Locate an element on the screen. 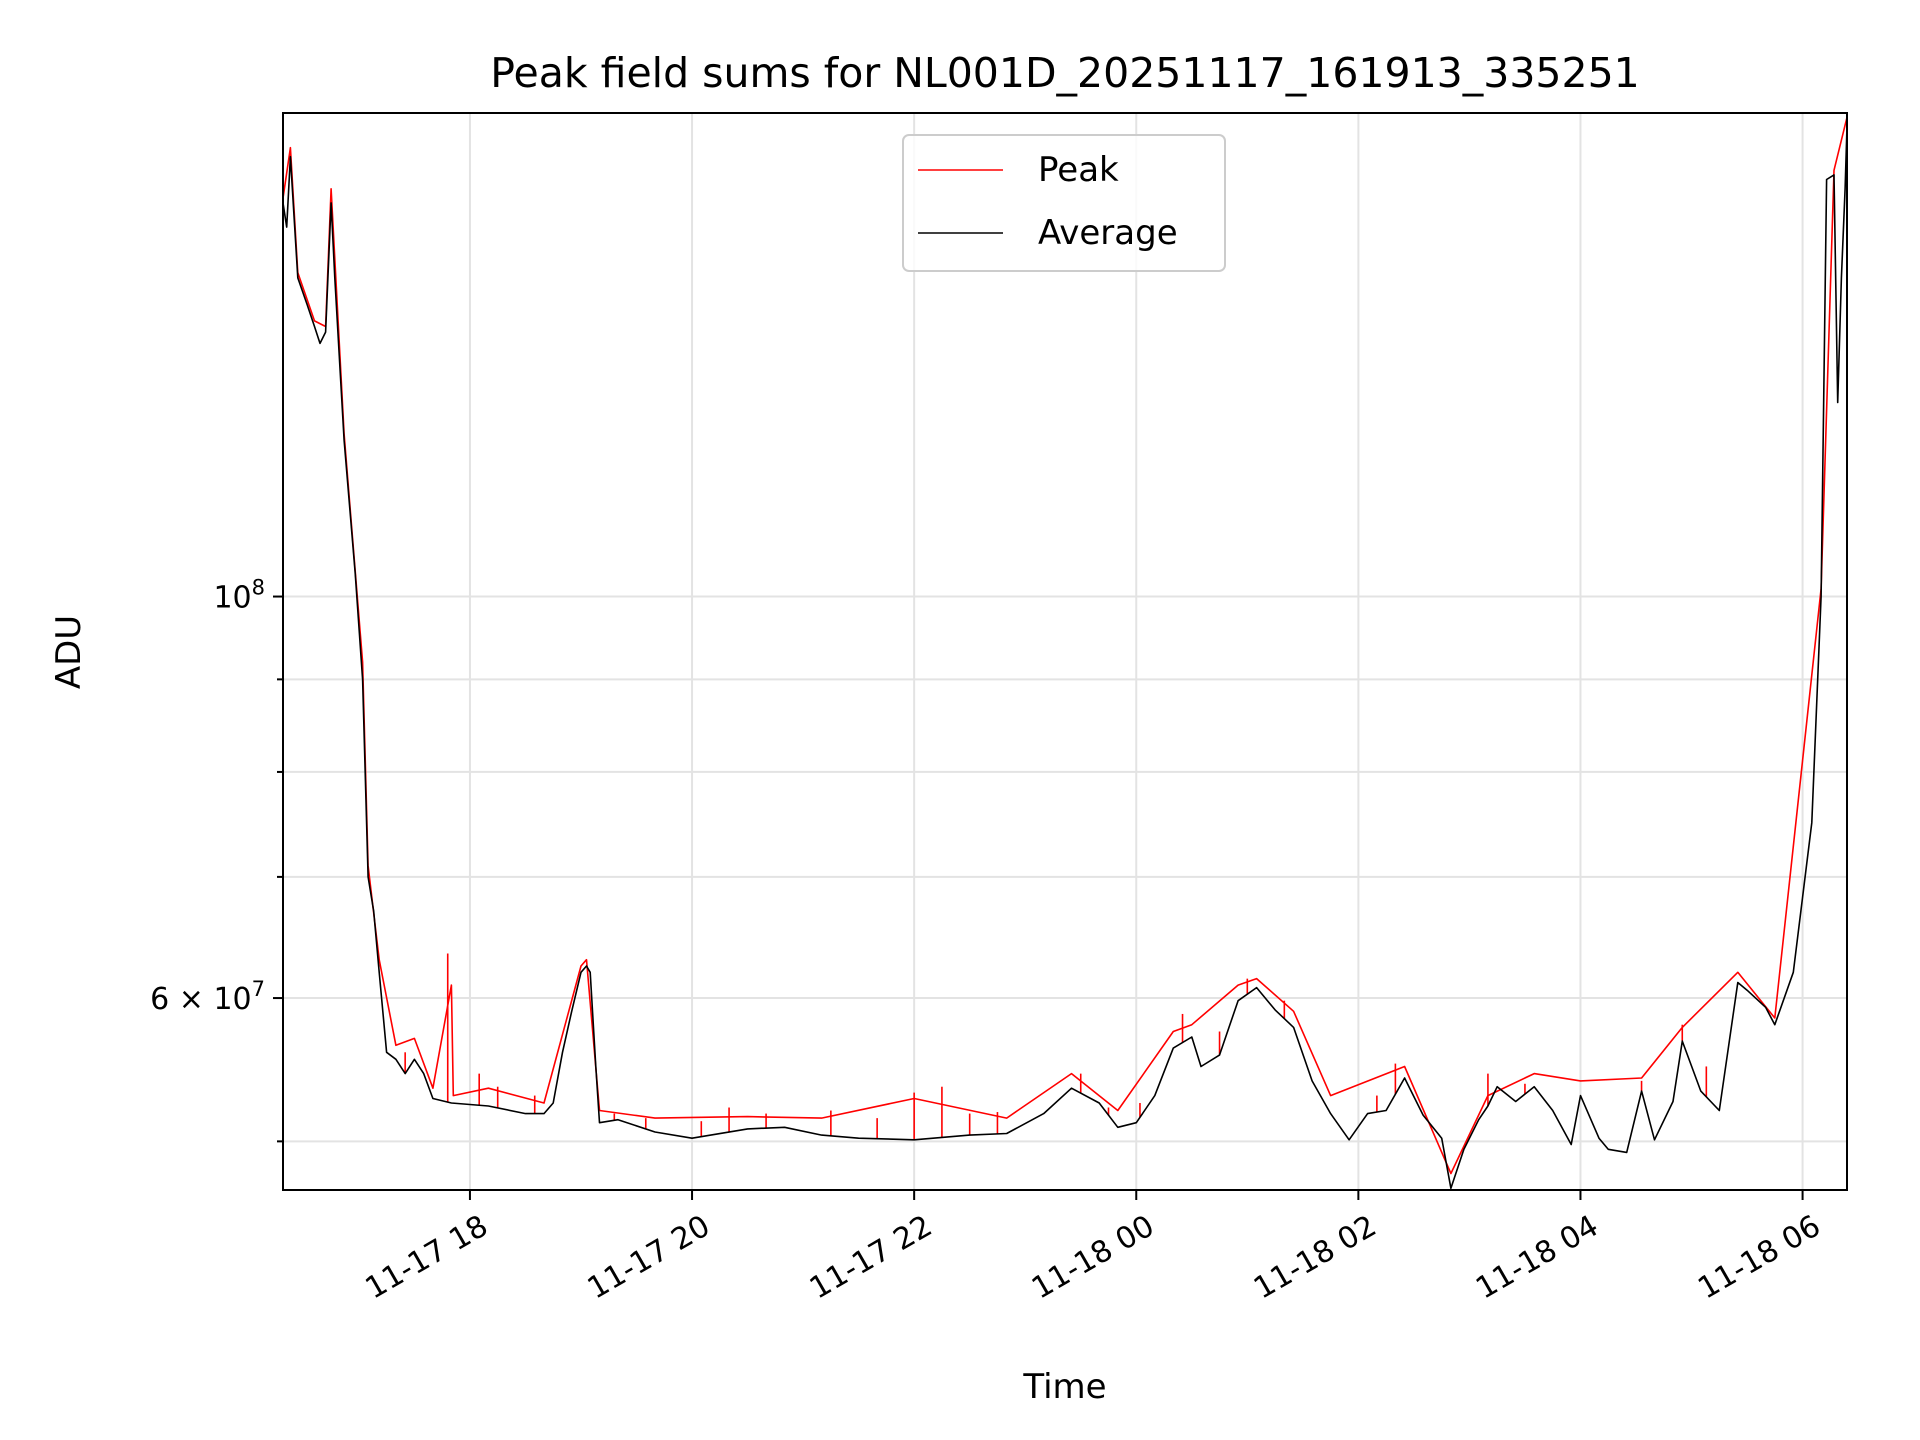 Image resolution: width=1920 pixels, height=1440 pixels. legend: Peak Average is located at coordinates (1064, 203).